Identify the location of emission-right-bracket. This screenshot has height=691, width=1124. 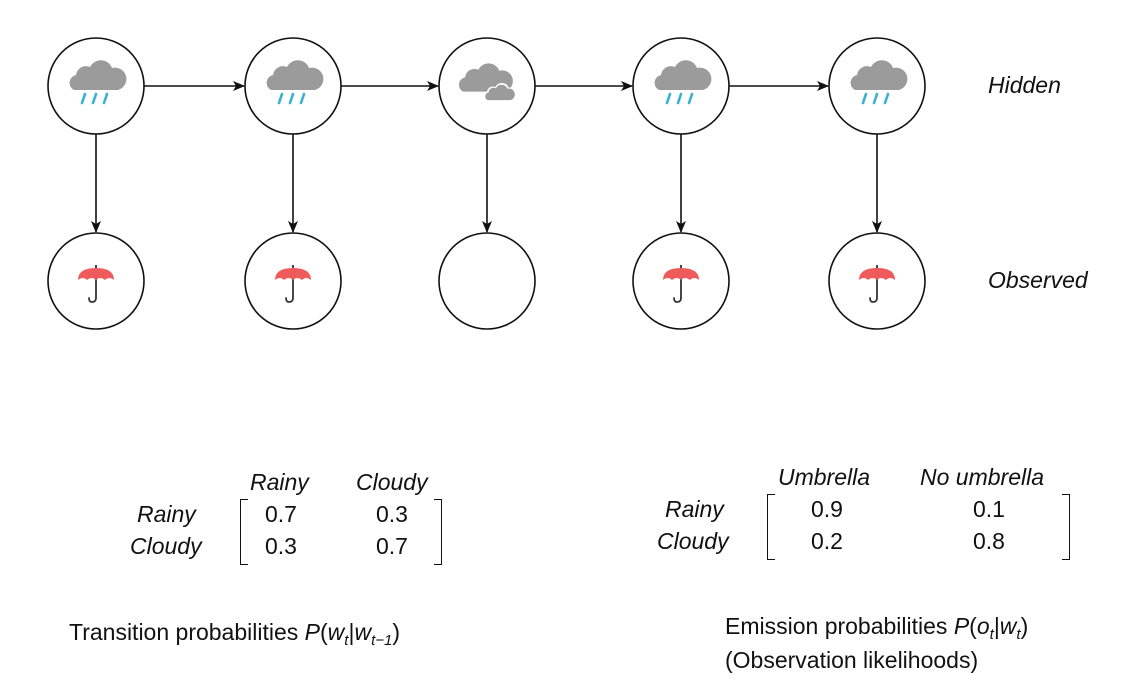
(1066, 527).